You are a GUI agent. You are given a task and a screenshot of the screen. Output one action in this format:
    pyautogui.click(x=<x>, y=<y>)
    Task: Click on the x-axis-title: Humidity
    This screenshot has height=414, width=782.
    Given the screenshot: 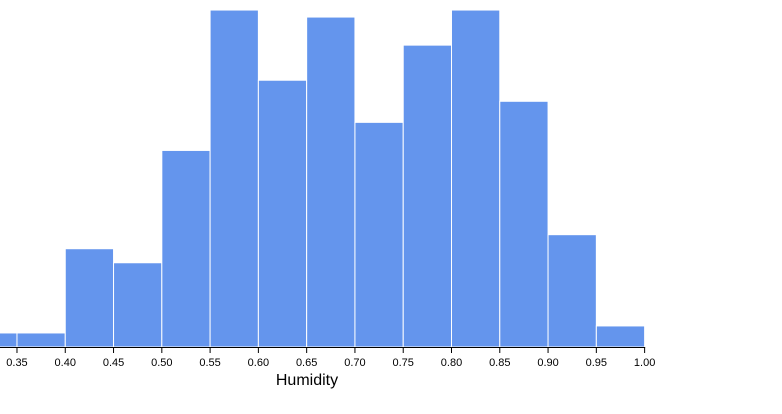 What is the action you would take?
    pyautogui.click(x=307, y=380)
    